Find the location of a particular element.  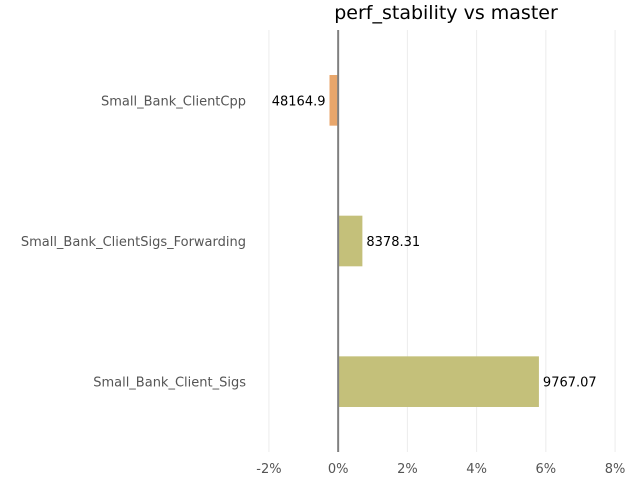

data-label: 9767.07 is located at coordinates (570, 383).